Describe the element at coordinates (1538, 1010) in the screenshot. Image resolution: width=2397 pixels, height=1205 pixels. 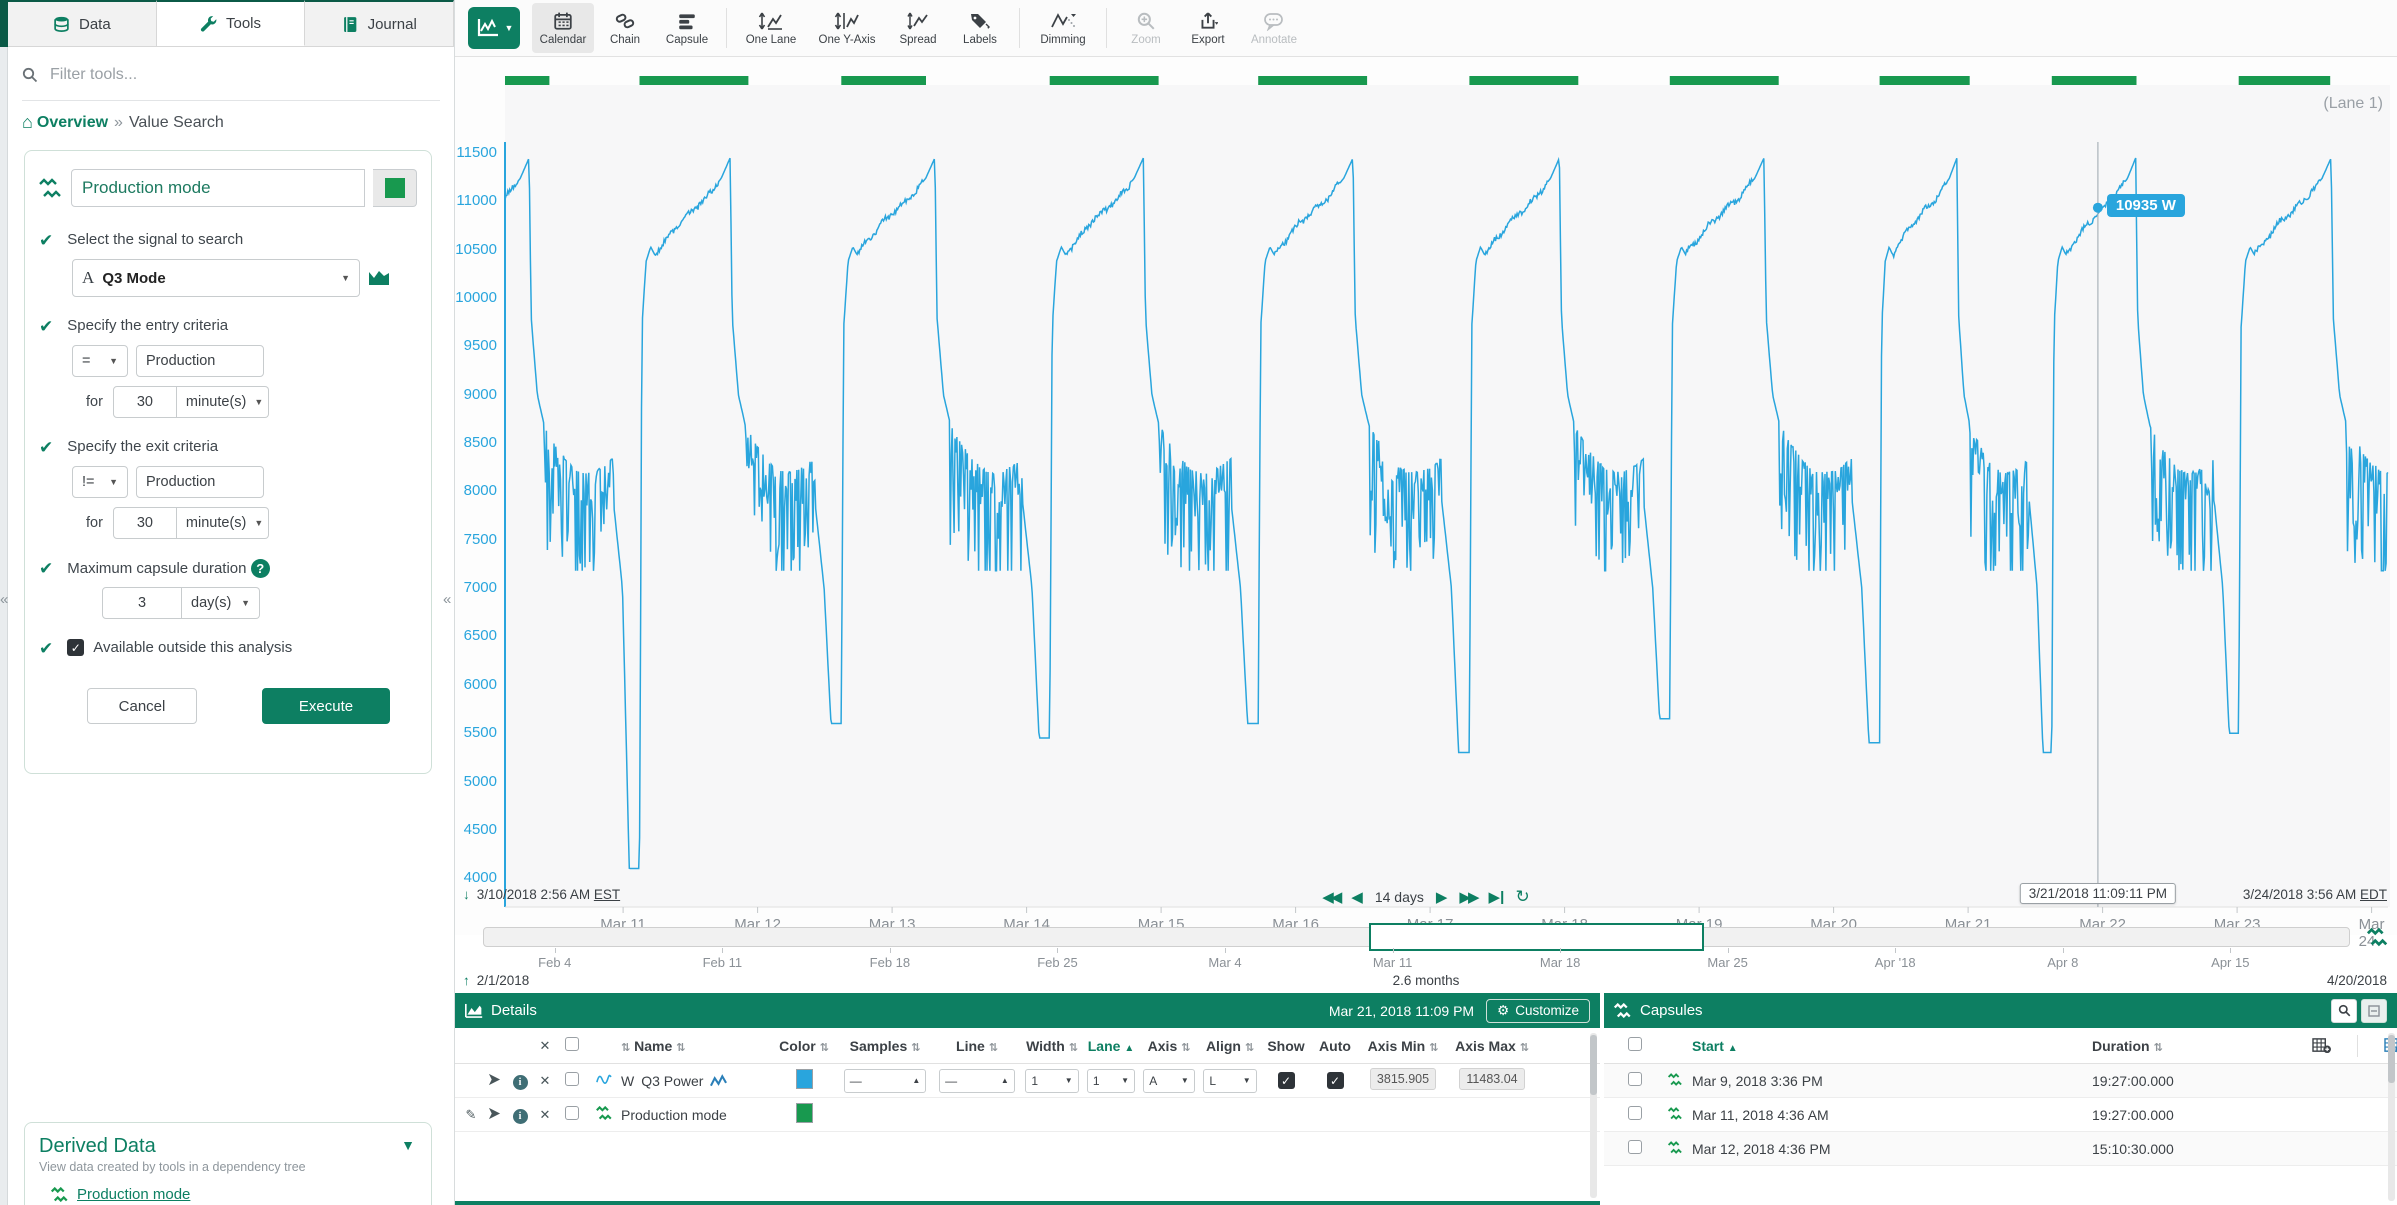
I see `customize-button: ⚙ Customize` at that location.